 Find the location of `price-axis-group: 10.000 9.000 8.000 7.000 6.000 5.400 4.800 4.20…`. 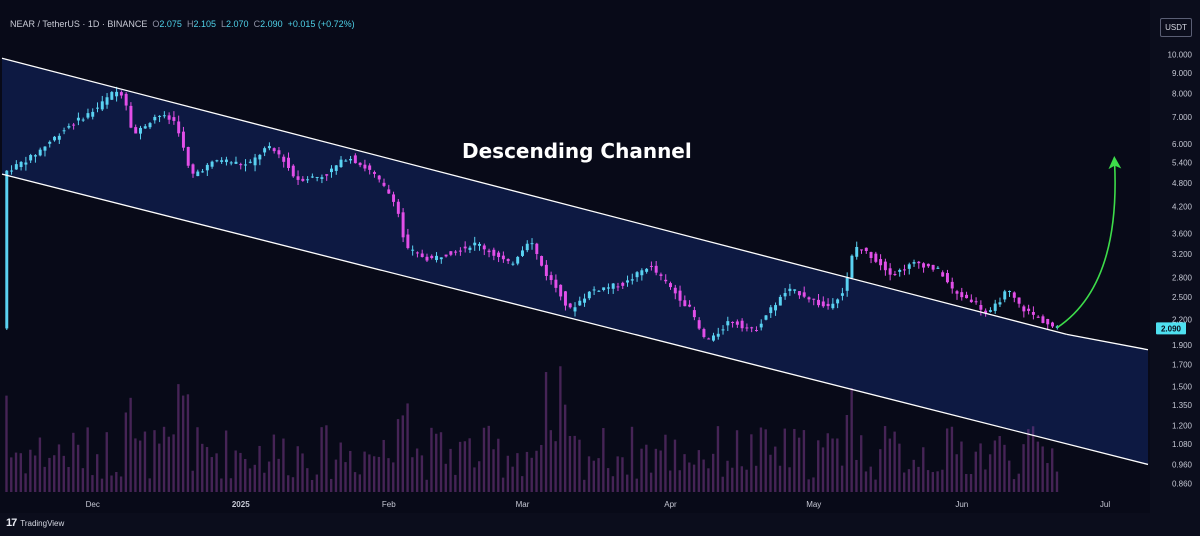

price-axis-group: 10.000 9.000 8.000 7.000 6.000 5.400 4.800 4.20… is located at coordinates (1175, 256).